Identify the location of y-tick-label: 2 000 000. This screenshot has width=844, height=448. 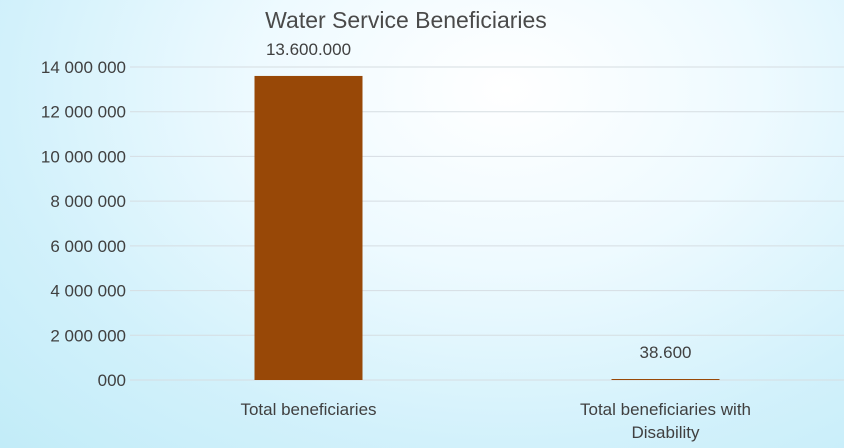
(88, 335).